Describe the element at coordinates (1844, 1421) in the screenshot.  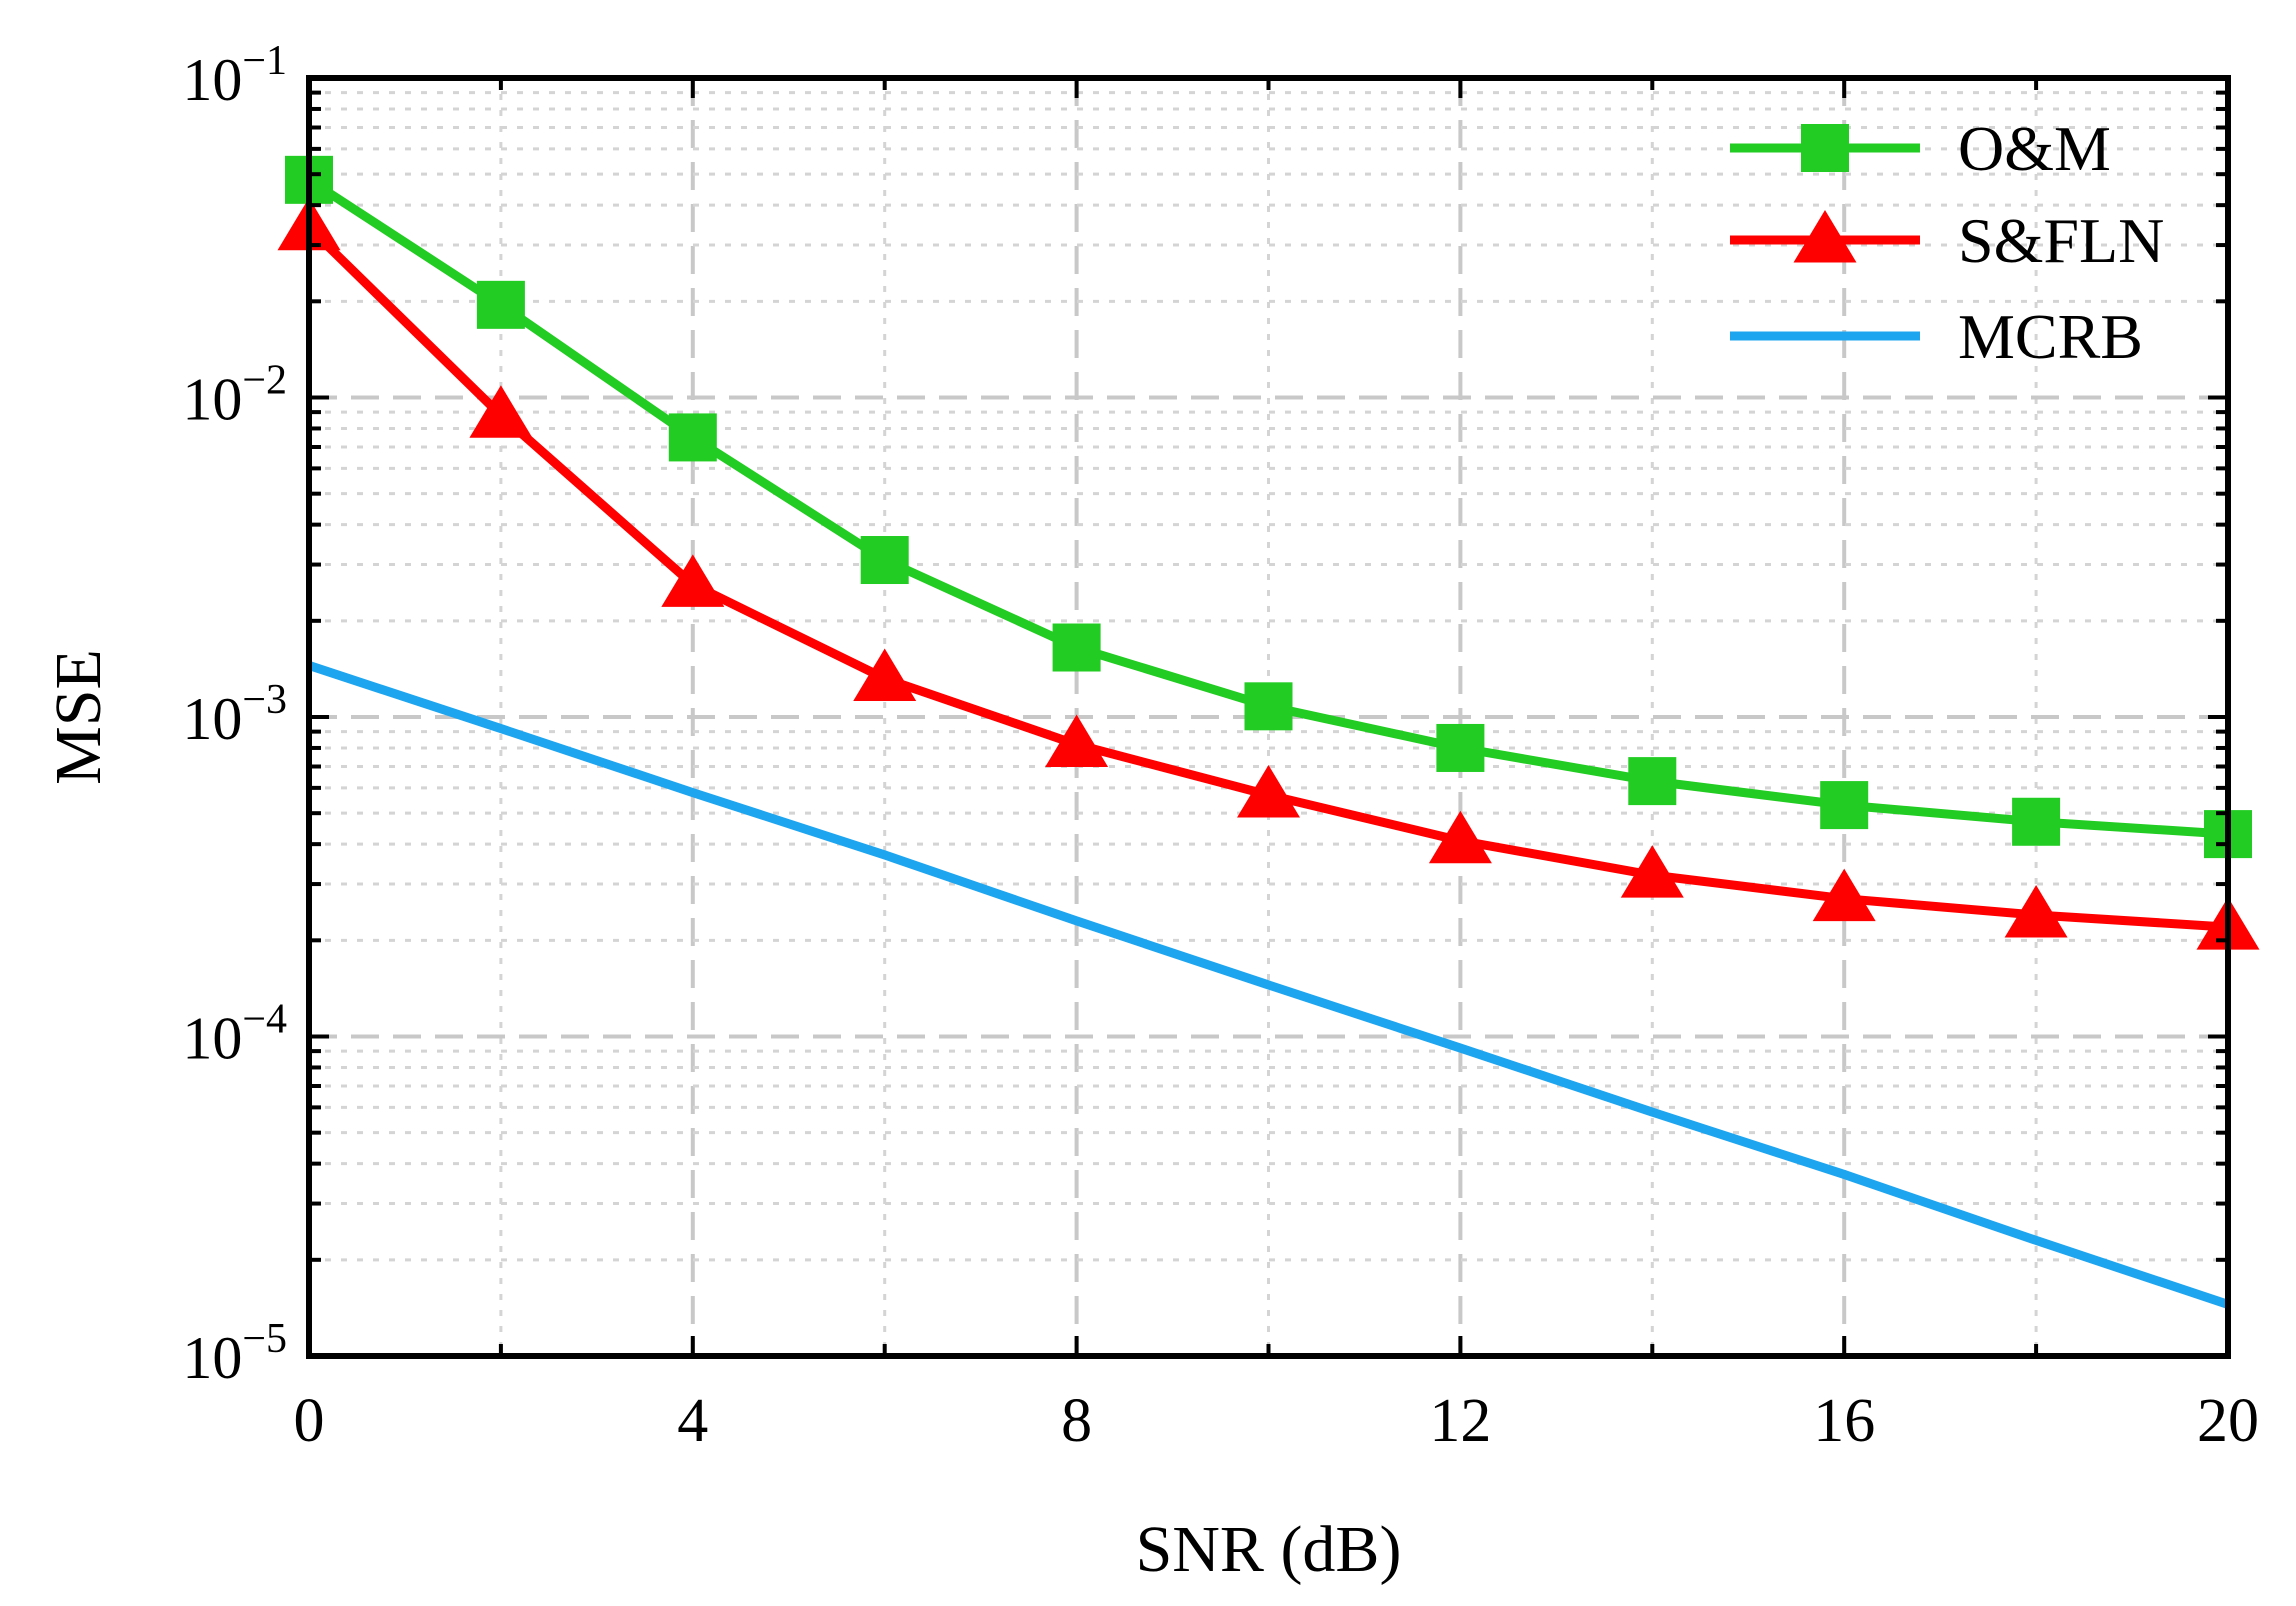
I see `x-tick-label: 16` at that location.